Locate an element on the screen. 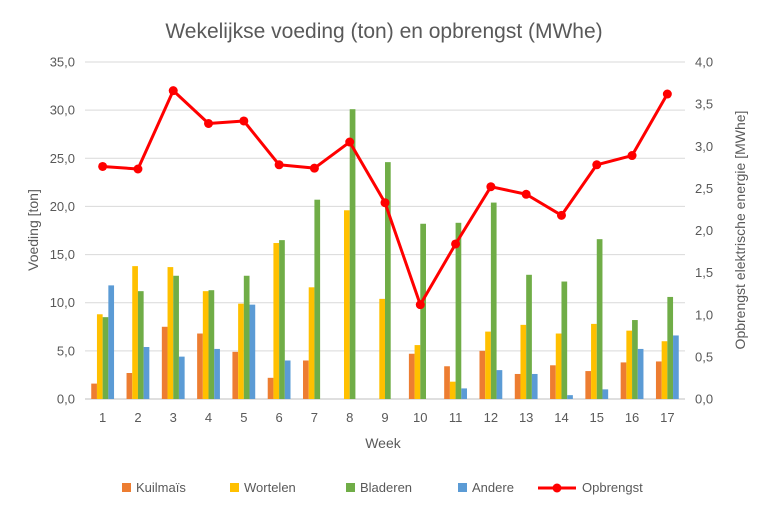  x-tick-label: 8 is located at coordinates (349, 417).